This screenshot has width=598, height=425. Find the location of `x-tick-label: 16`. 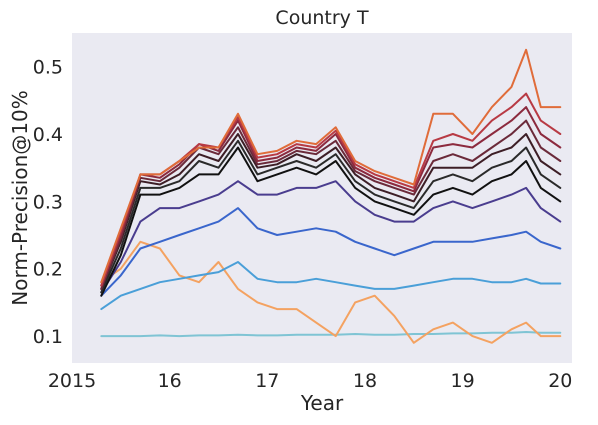

x-tick-label: 16 is located at coordinates (170, 381).